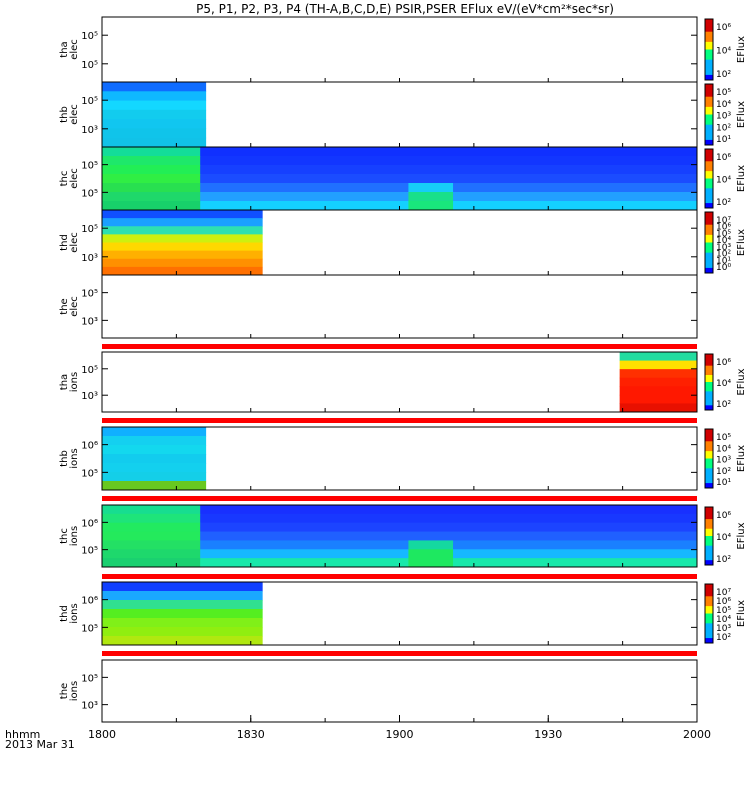 This screenshot has width=750, height=800. I want to click on time-axis-unit-label: hhmm, so click(22, 734).